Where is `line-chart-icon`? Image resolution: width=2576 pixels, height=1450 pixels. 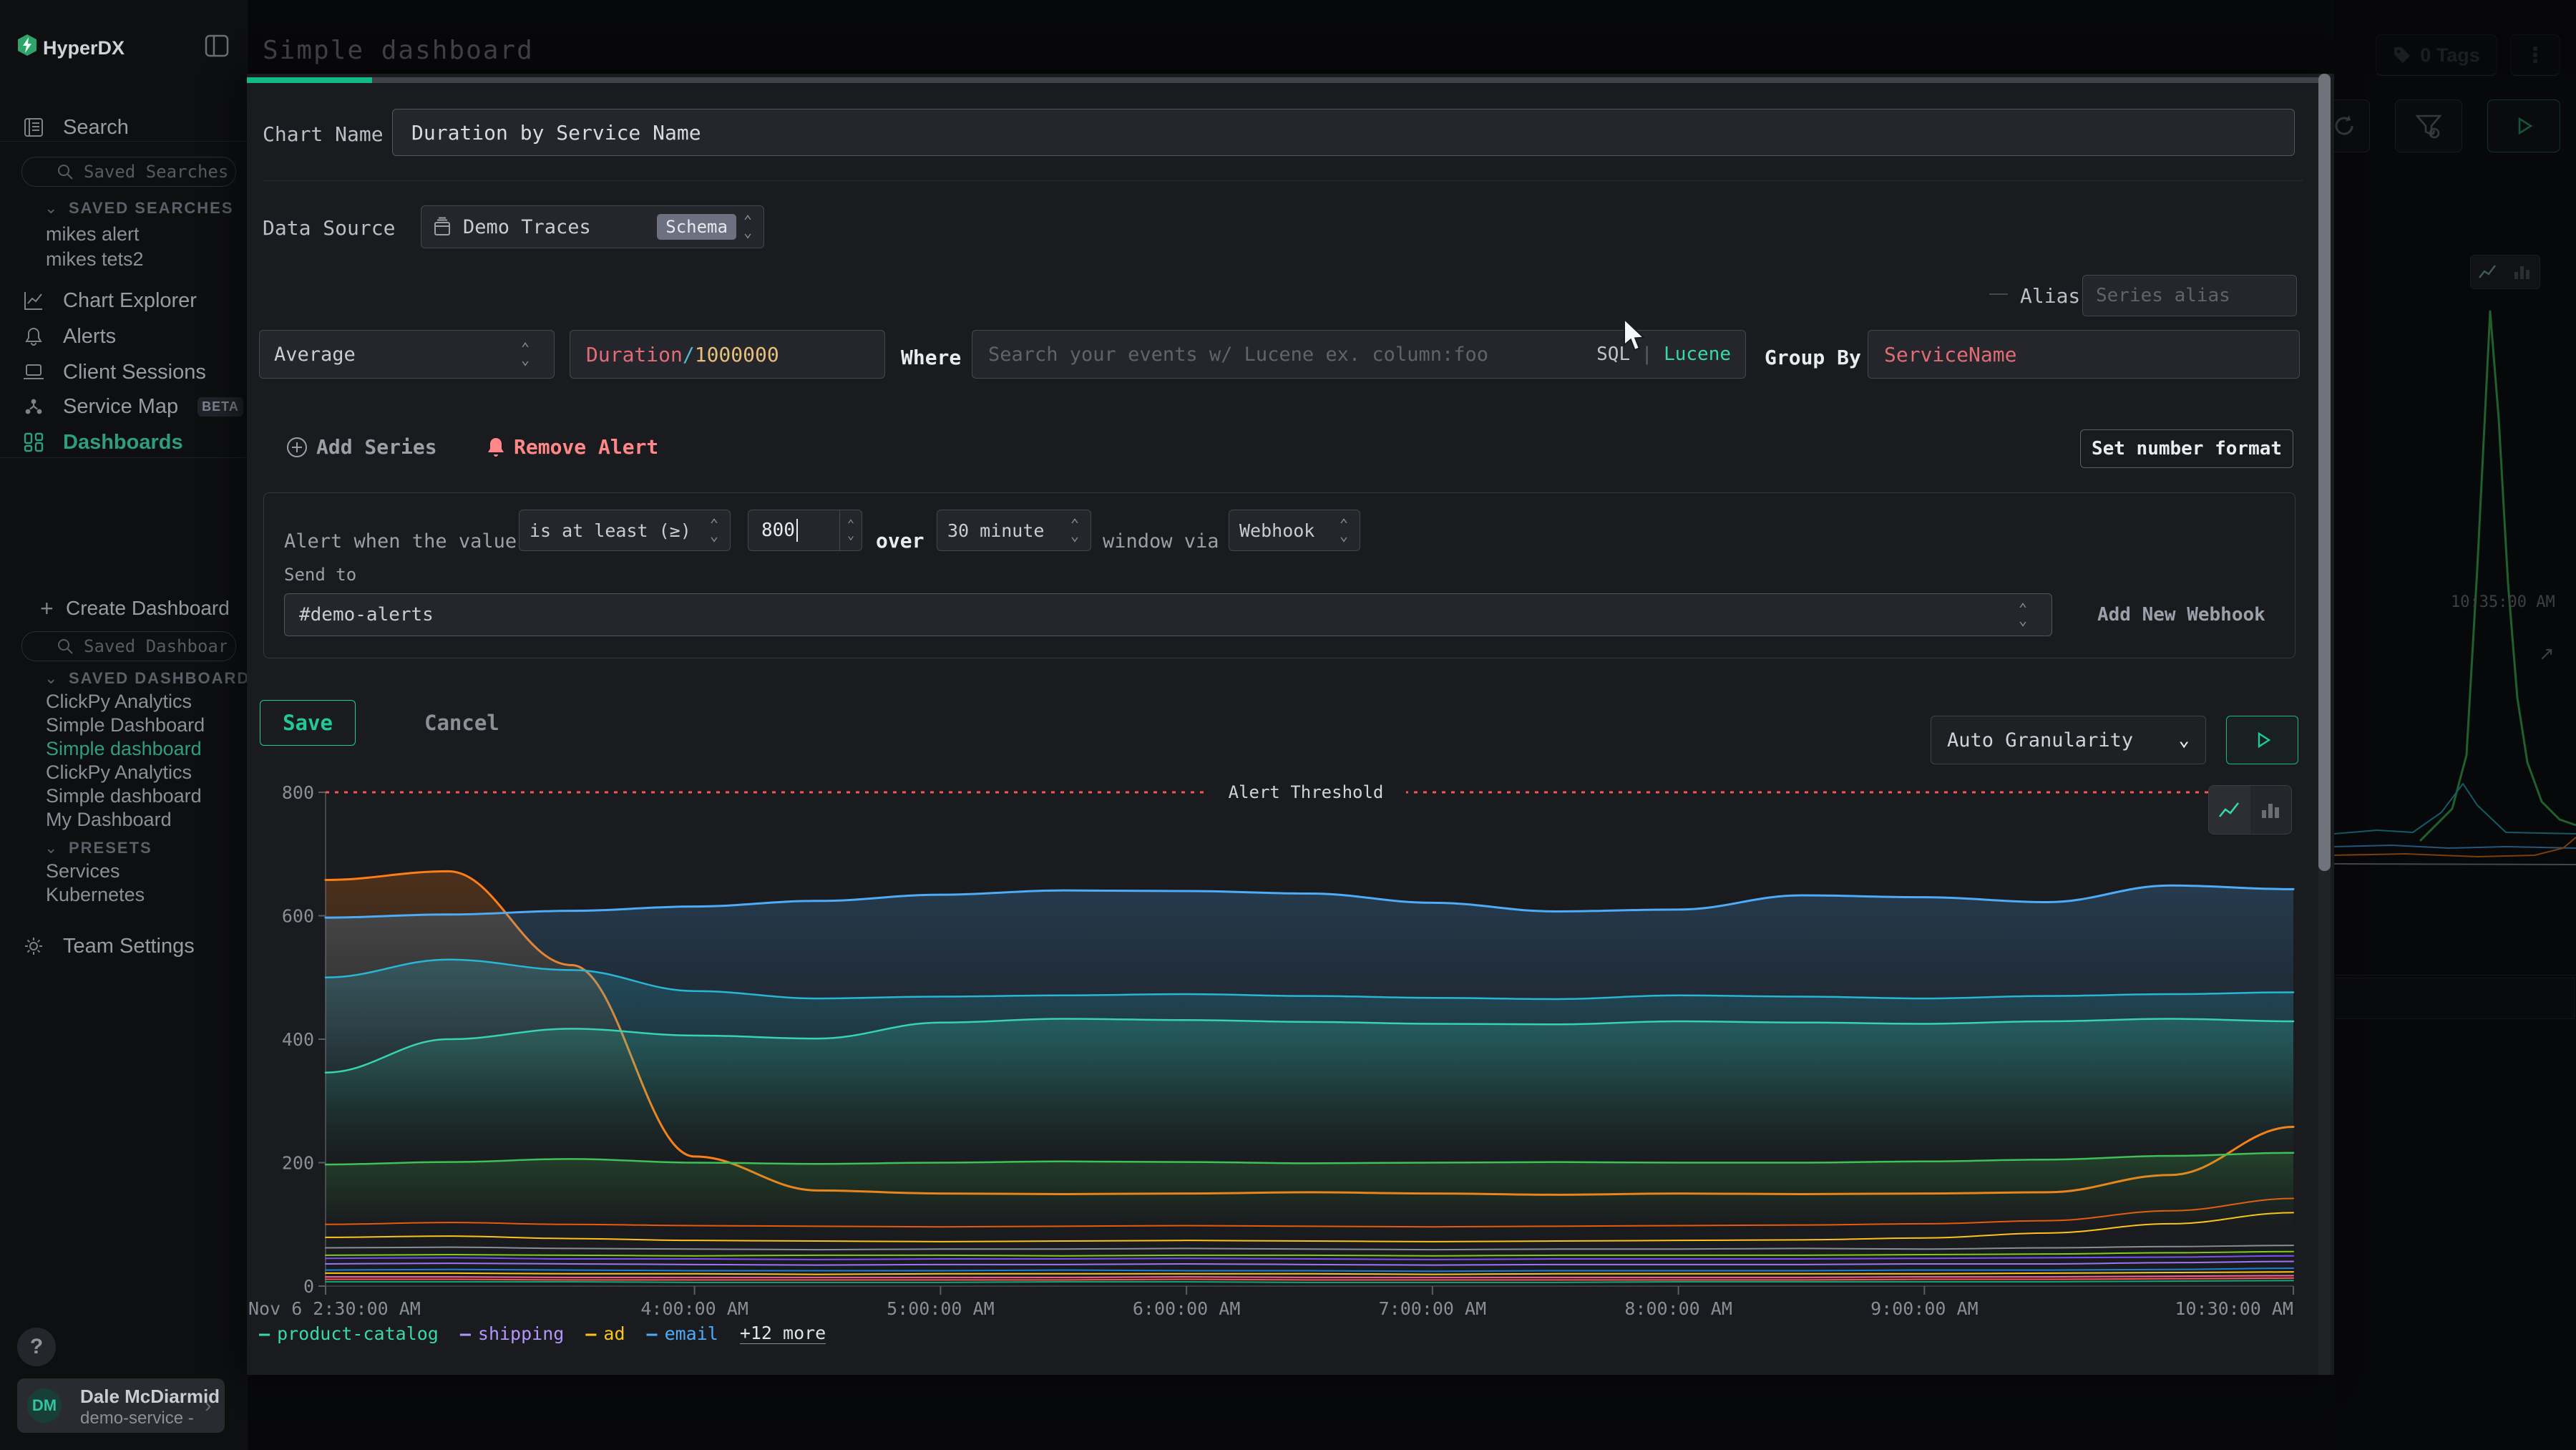 line-chart-icon is located at coordinates (2229, 810).